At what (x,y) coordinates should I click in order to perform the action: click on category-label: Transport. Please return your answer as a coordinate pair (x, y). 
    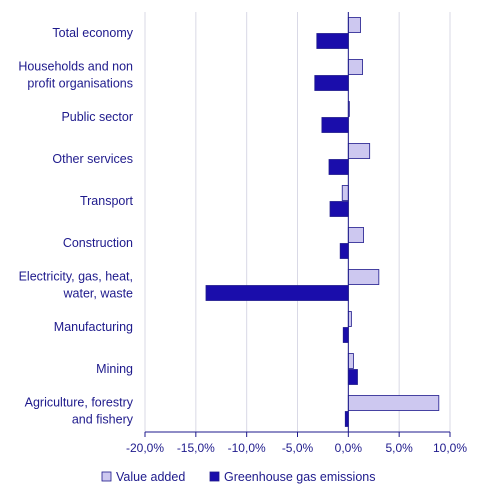
    Looking at the image, I should click on (107, 201).